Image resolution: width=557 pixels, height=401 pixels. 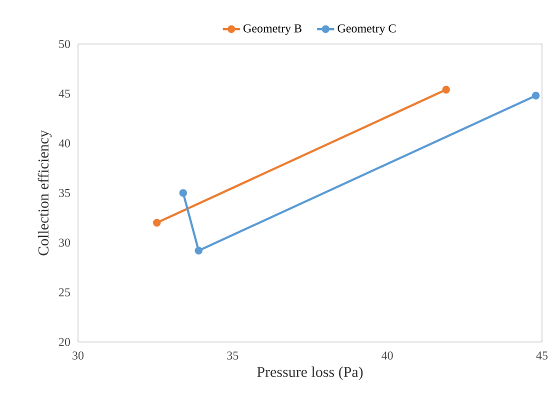 What do you see at coordinates (542, 356) in the screenshot?
I see `x-tick-label: 45` at bounding box center [542, 356].